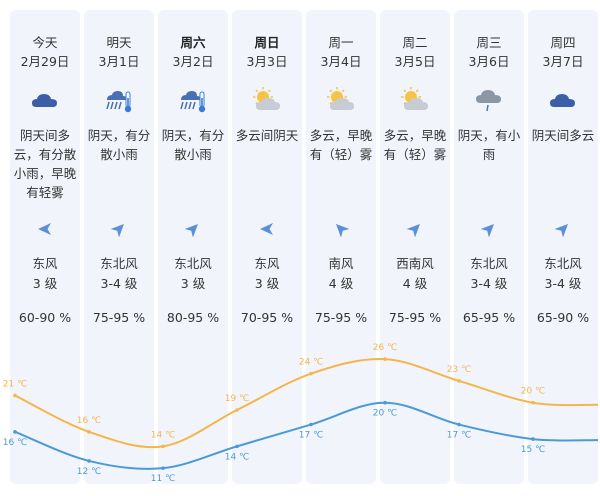 The height and width of the screenshot is (496, 600). What do you see at coordinates (563, 317) in the screenshot?
I see `humidity-range: 65-90 %` at bounding box center [563, 317].